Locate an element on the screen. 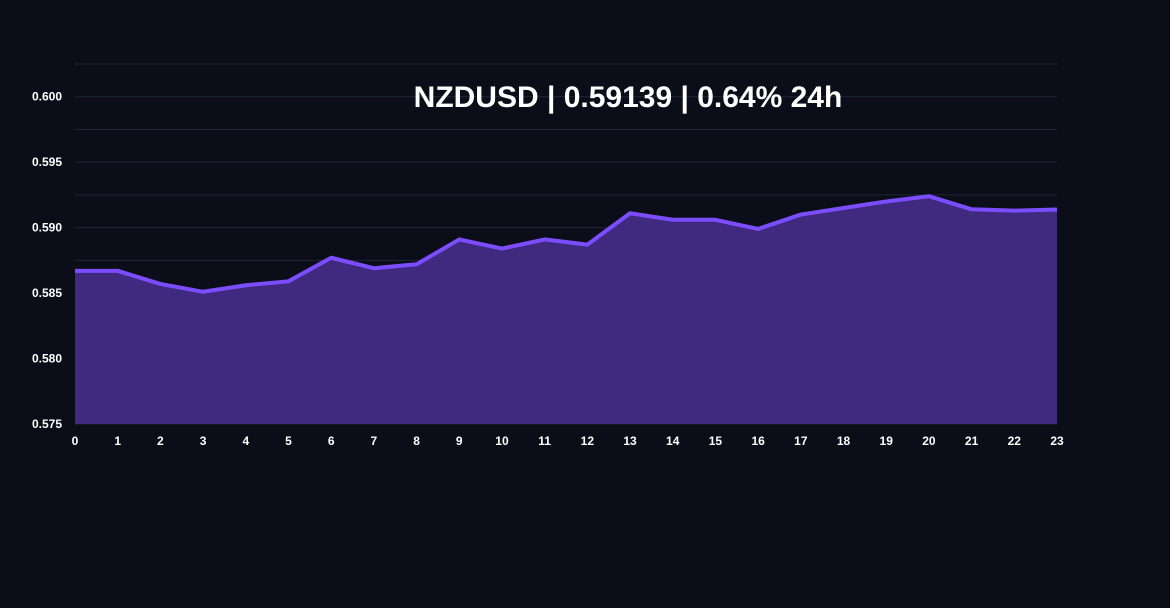 The image size is (1170, 608). y-tick-label: 0.585 is located at coordinates (47, 293).